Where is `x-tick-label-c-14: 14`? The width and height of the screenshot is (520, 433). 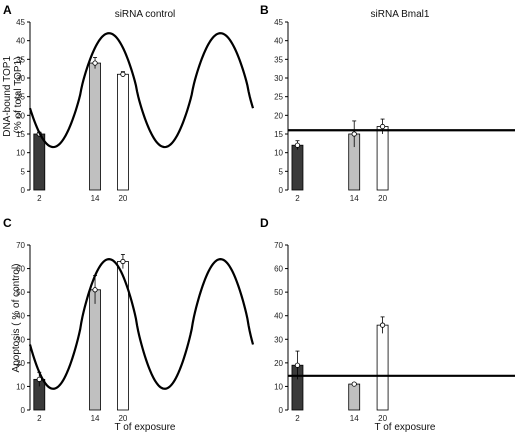
x-tick-label-c-14: 14 is located at coordinates (95, 418).